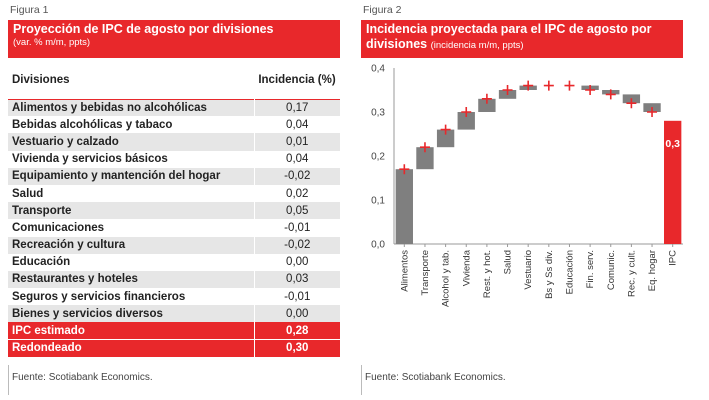 This screenshot has height=400, width=709. What do you see at coordinates (99, 296) in the screenshot?
I see `division-name: Seguros y servicios financieros` at bounding box center [99, 296].